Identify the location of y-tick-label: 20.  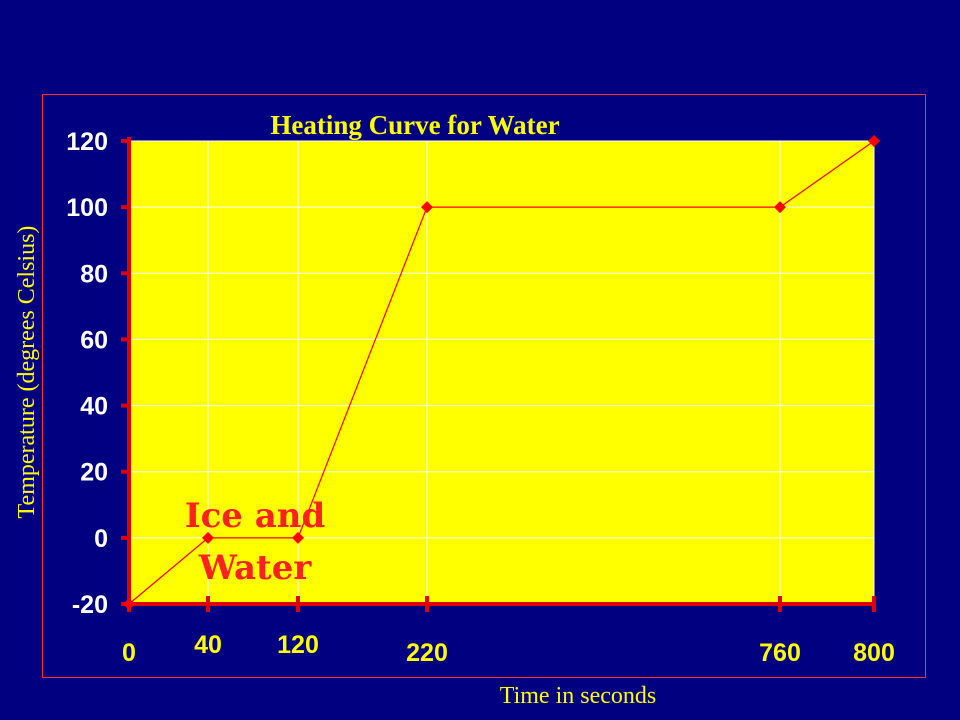
(94, 473).